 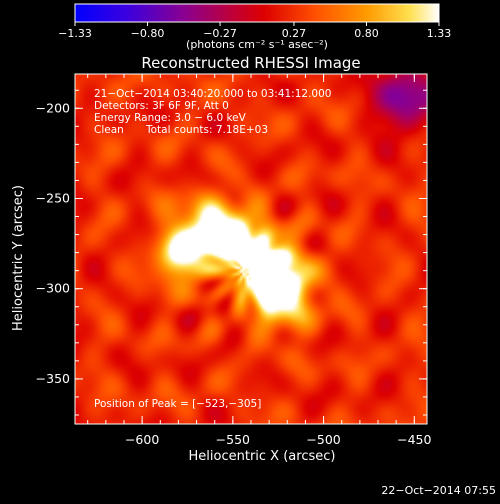 I want to click on x-tick-label: −450, so click(x=414, y=439).